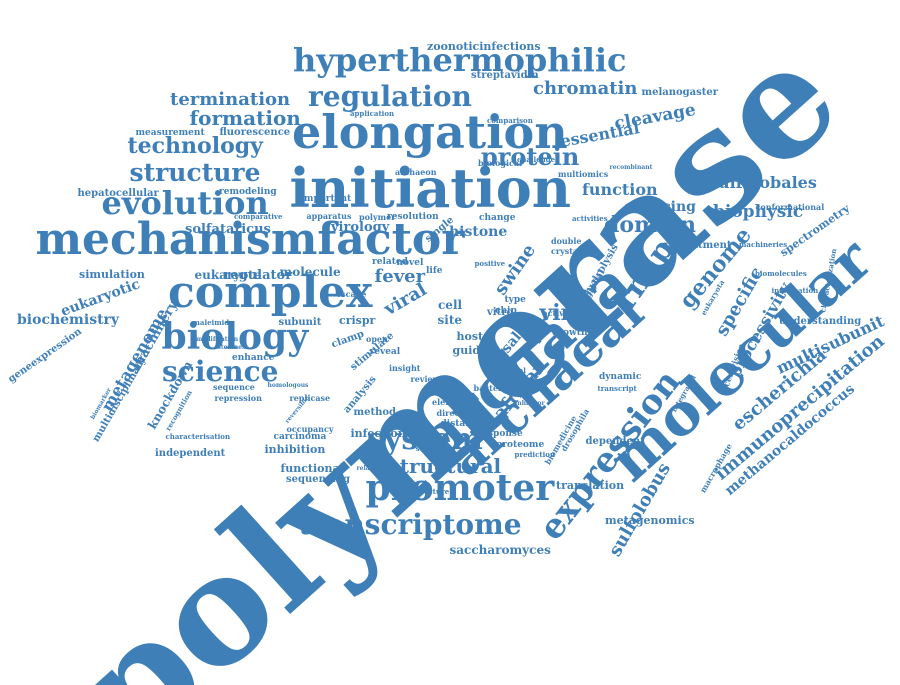 This screenshot has height=685, width=900. I want to click on word-sulfolobales: sulfolobales, so click(763, 182).